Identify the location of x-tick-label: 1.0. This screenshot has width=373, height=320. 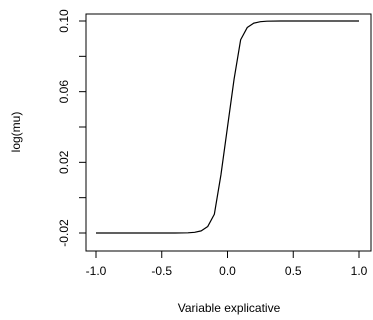
(359, 271).